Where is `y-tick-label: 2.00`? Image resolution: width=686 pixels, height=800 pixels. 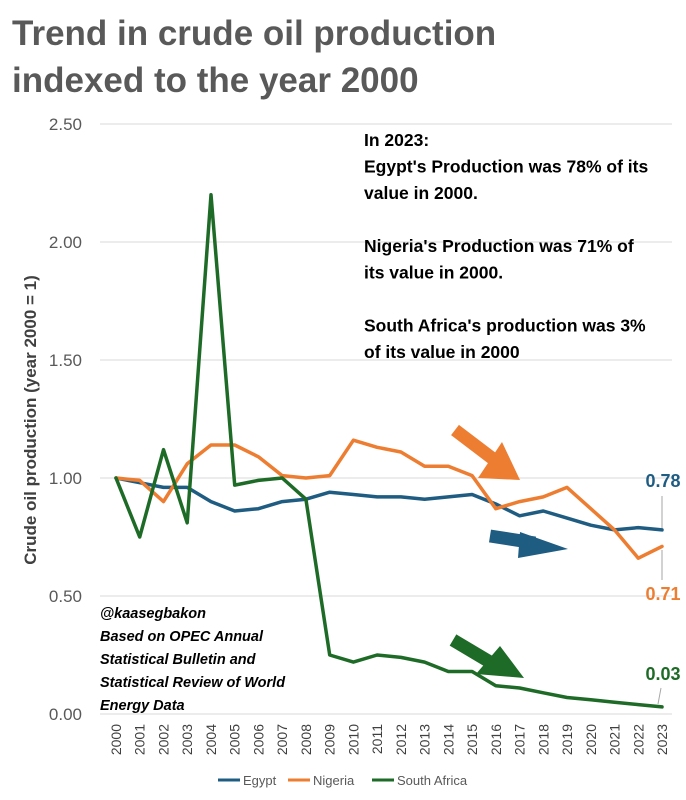 y-tick-label: 2.00 is located at coordinates (65, 242).